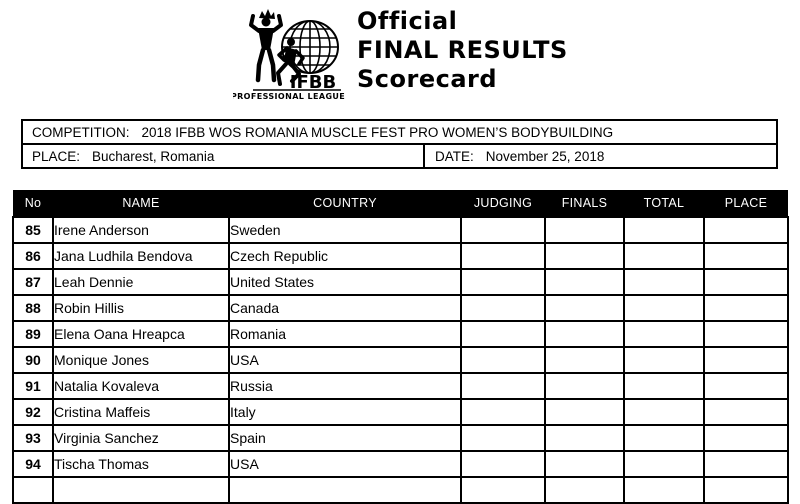  I want to click on title-line-final-results: FINAL RESULTS, so click(462, 50).